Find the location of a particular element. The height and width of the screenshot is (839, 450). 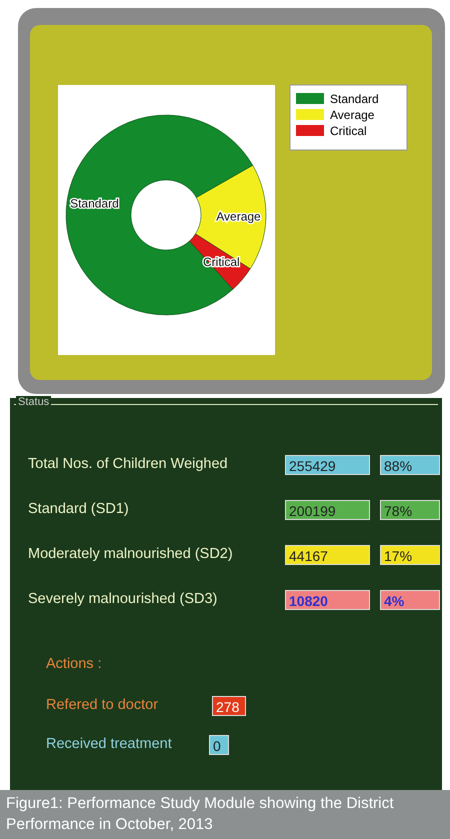

text: Status is located at coordinates (34, 402).